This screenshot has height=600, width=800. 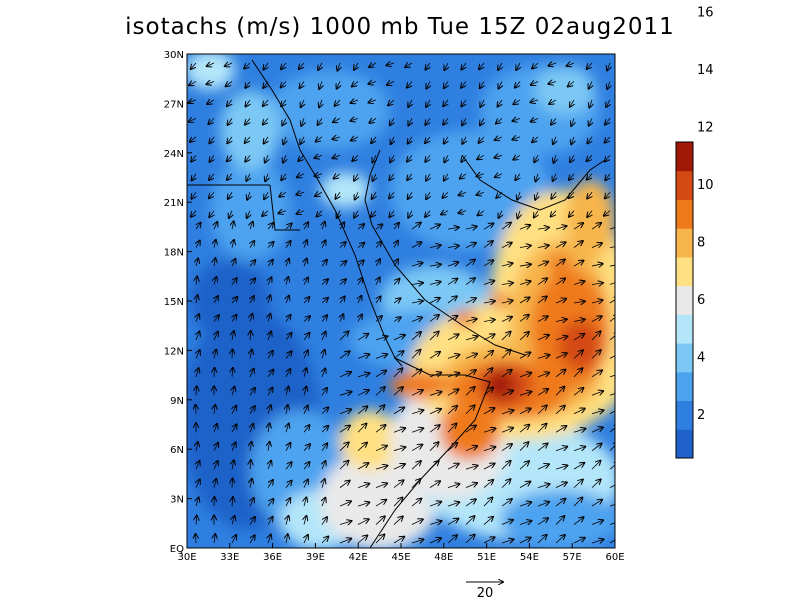 I want to click on latitude-axis: EQ 3N 6N 9N 12N 15N 18N 21N 24N 27N 30N, so click(x=178, y=302).